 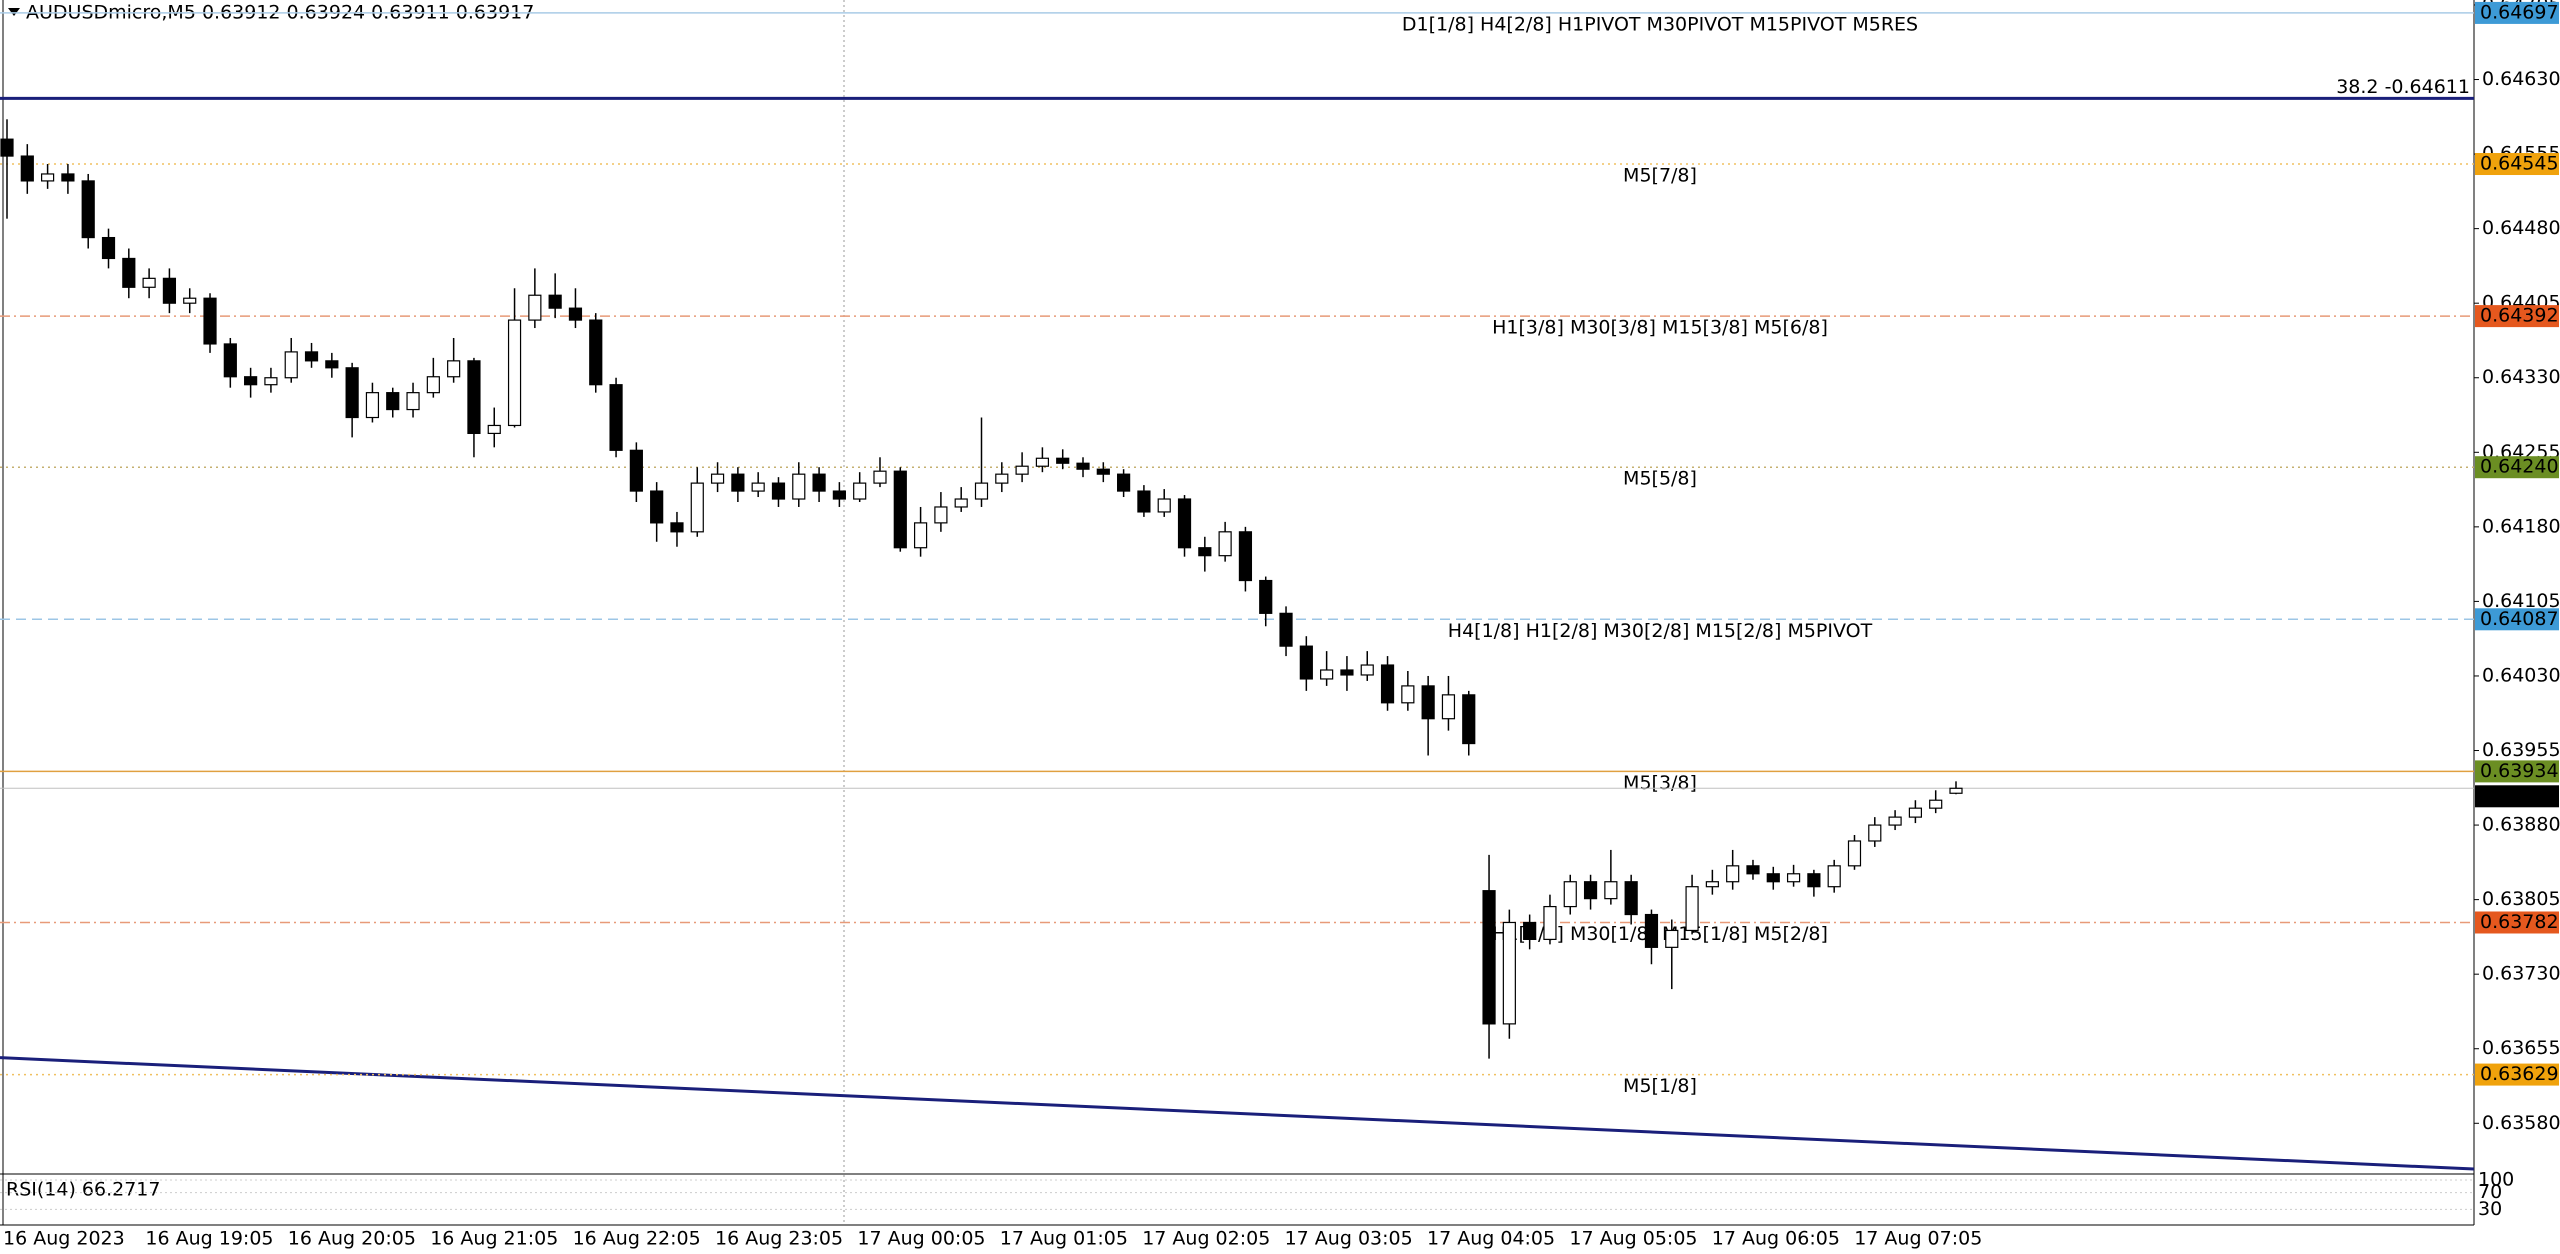 What do you see at coordinates (2519, 12) in the screenshot?
I see `level-badge: 0.64697` at bounding box center [2519, 12].